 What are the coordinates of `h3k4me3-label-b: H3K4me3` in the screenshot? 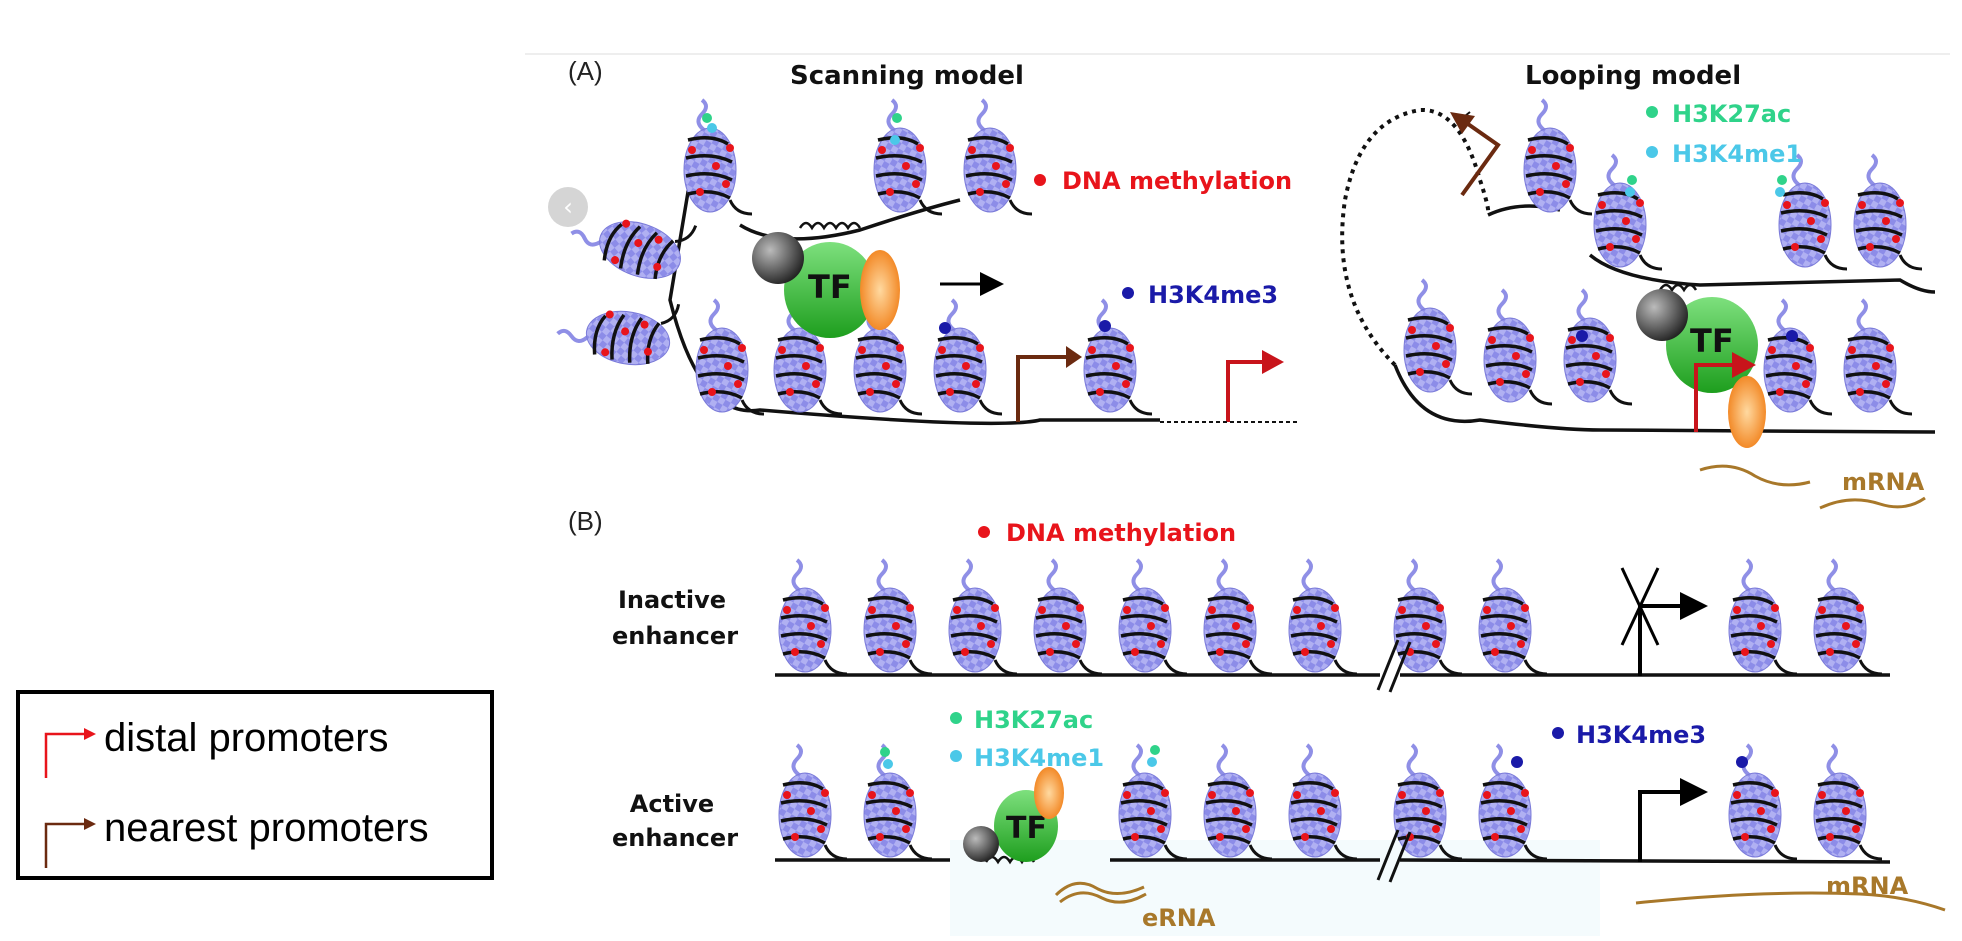 It's located at (1641, 735).